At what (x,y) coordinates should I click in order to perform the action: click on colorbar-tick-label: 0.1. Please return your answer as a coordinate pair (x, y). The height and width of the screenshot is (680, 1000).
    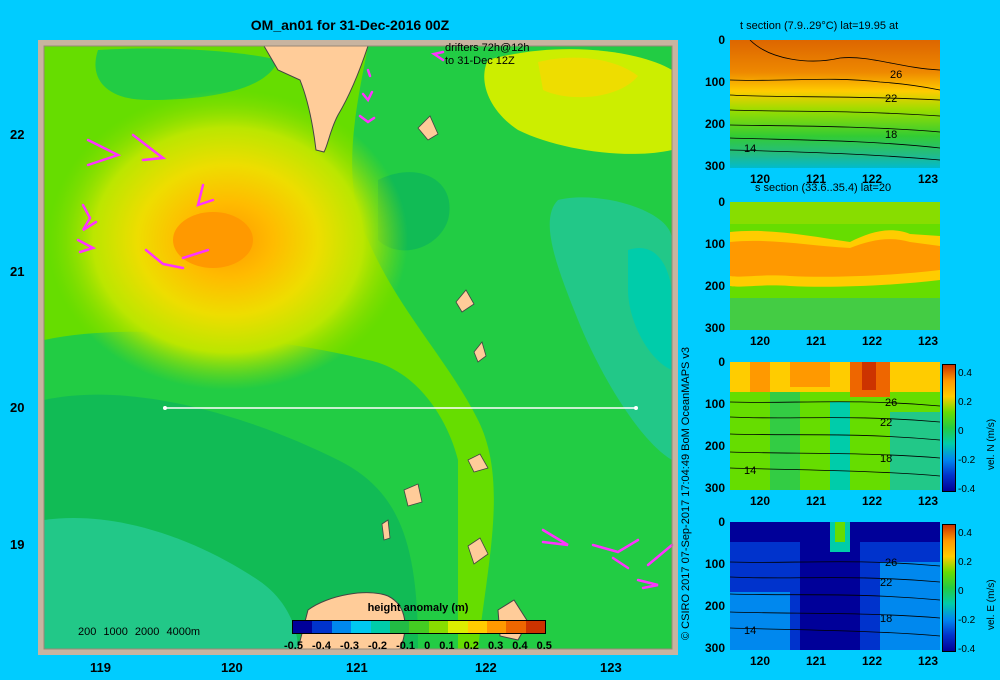
    Looking at the image, I should click on (447, 646).